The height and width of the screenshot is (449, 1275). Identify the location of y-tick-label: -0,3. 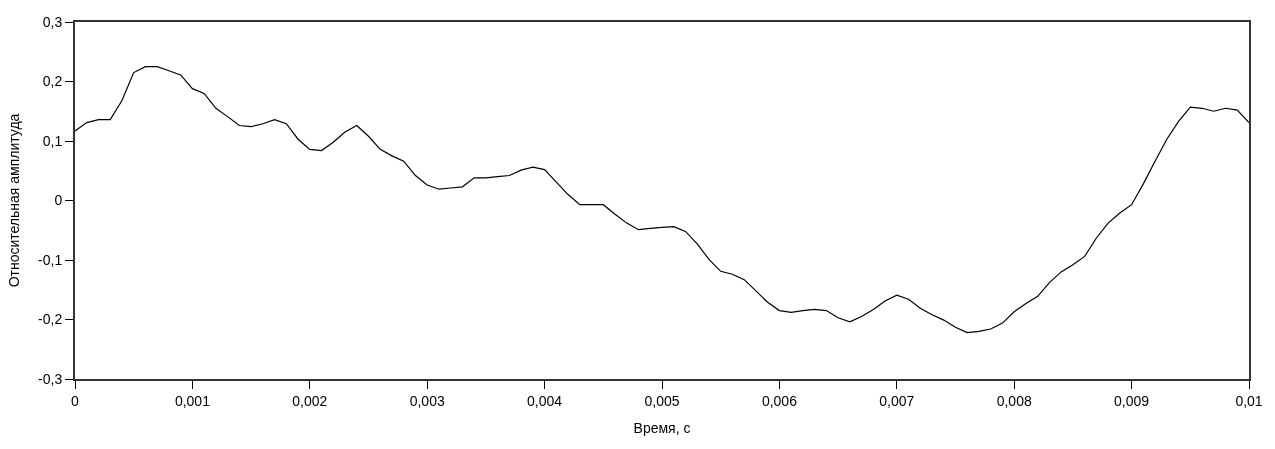
(50, 378).